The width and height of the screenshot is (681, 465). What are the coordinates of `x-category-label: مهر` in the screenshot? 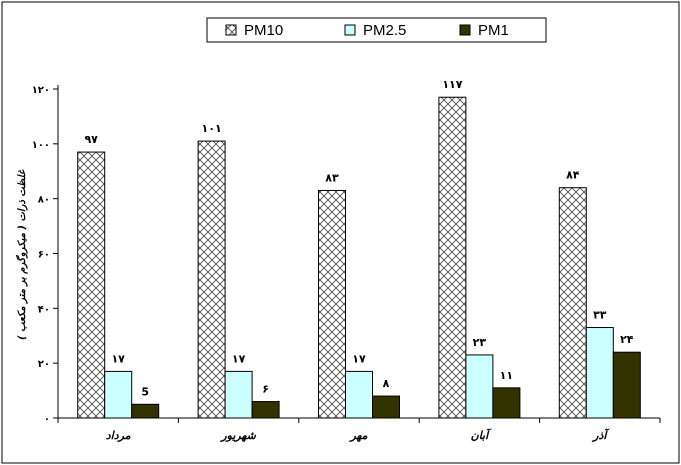 It's located at (357, 435).